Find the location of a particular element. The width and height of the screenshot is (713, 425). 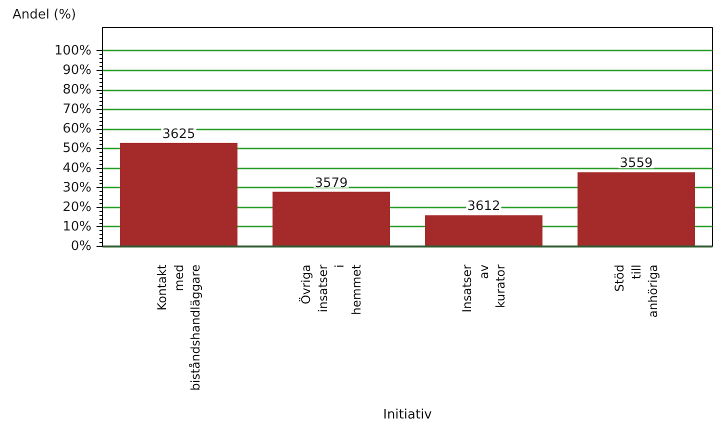

y-tick-label: 10% is located at coordinates (77, 226).